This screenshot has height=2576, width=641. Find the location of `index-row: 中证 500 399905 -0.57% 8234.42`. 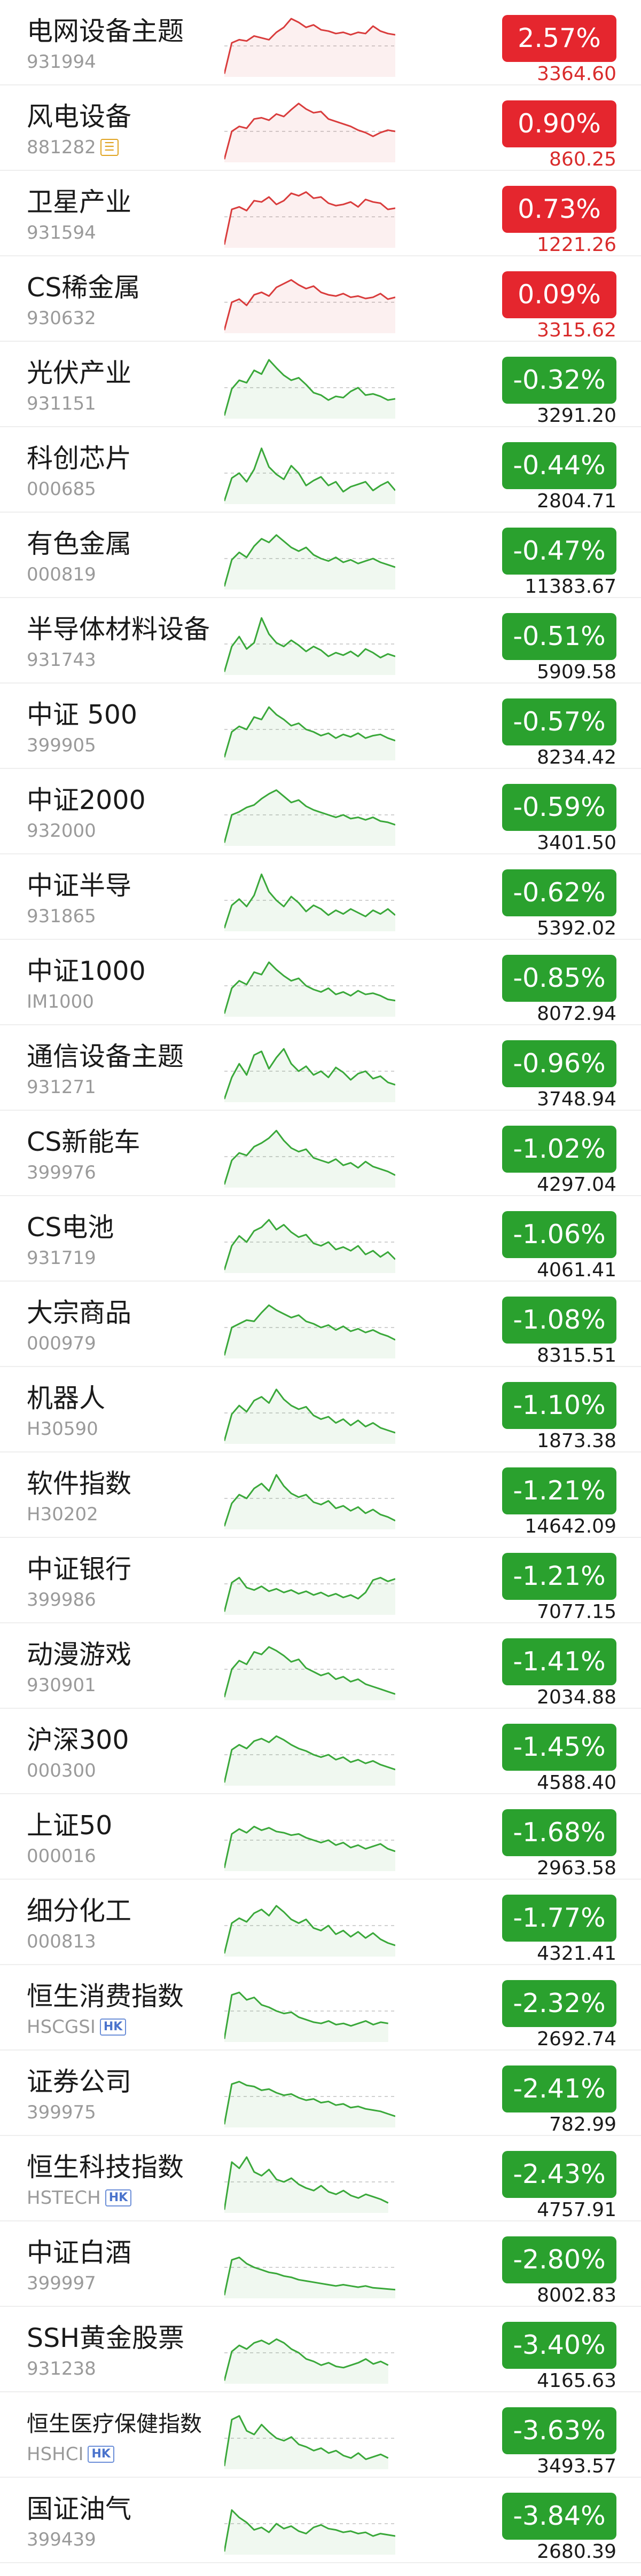

index-row: 中证 500 399905 -0.57% 8234.42 is located at coordinates (320, 727).